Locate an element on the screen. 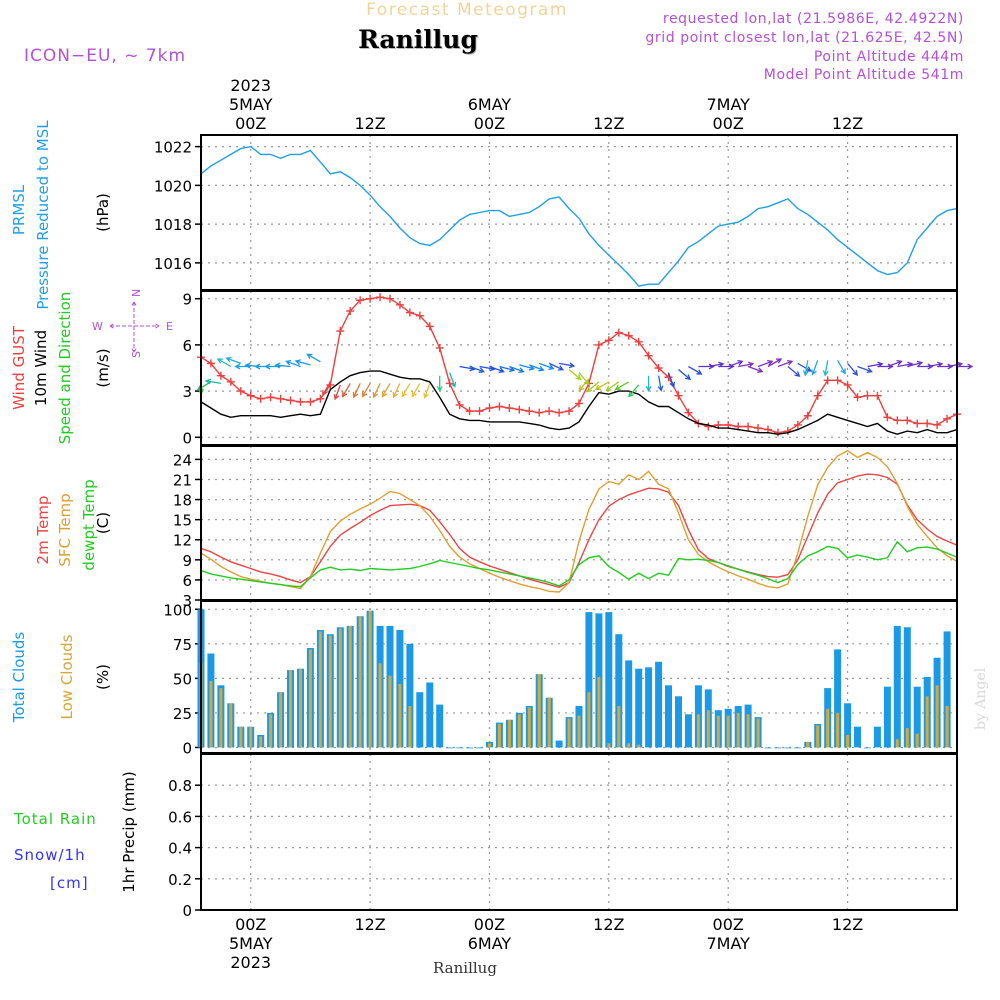 This screenshot has height=1000, width=1000. y-tick-label: 1020 is located at coordinates (173, 186).